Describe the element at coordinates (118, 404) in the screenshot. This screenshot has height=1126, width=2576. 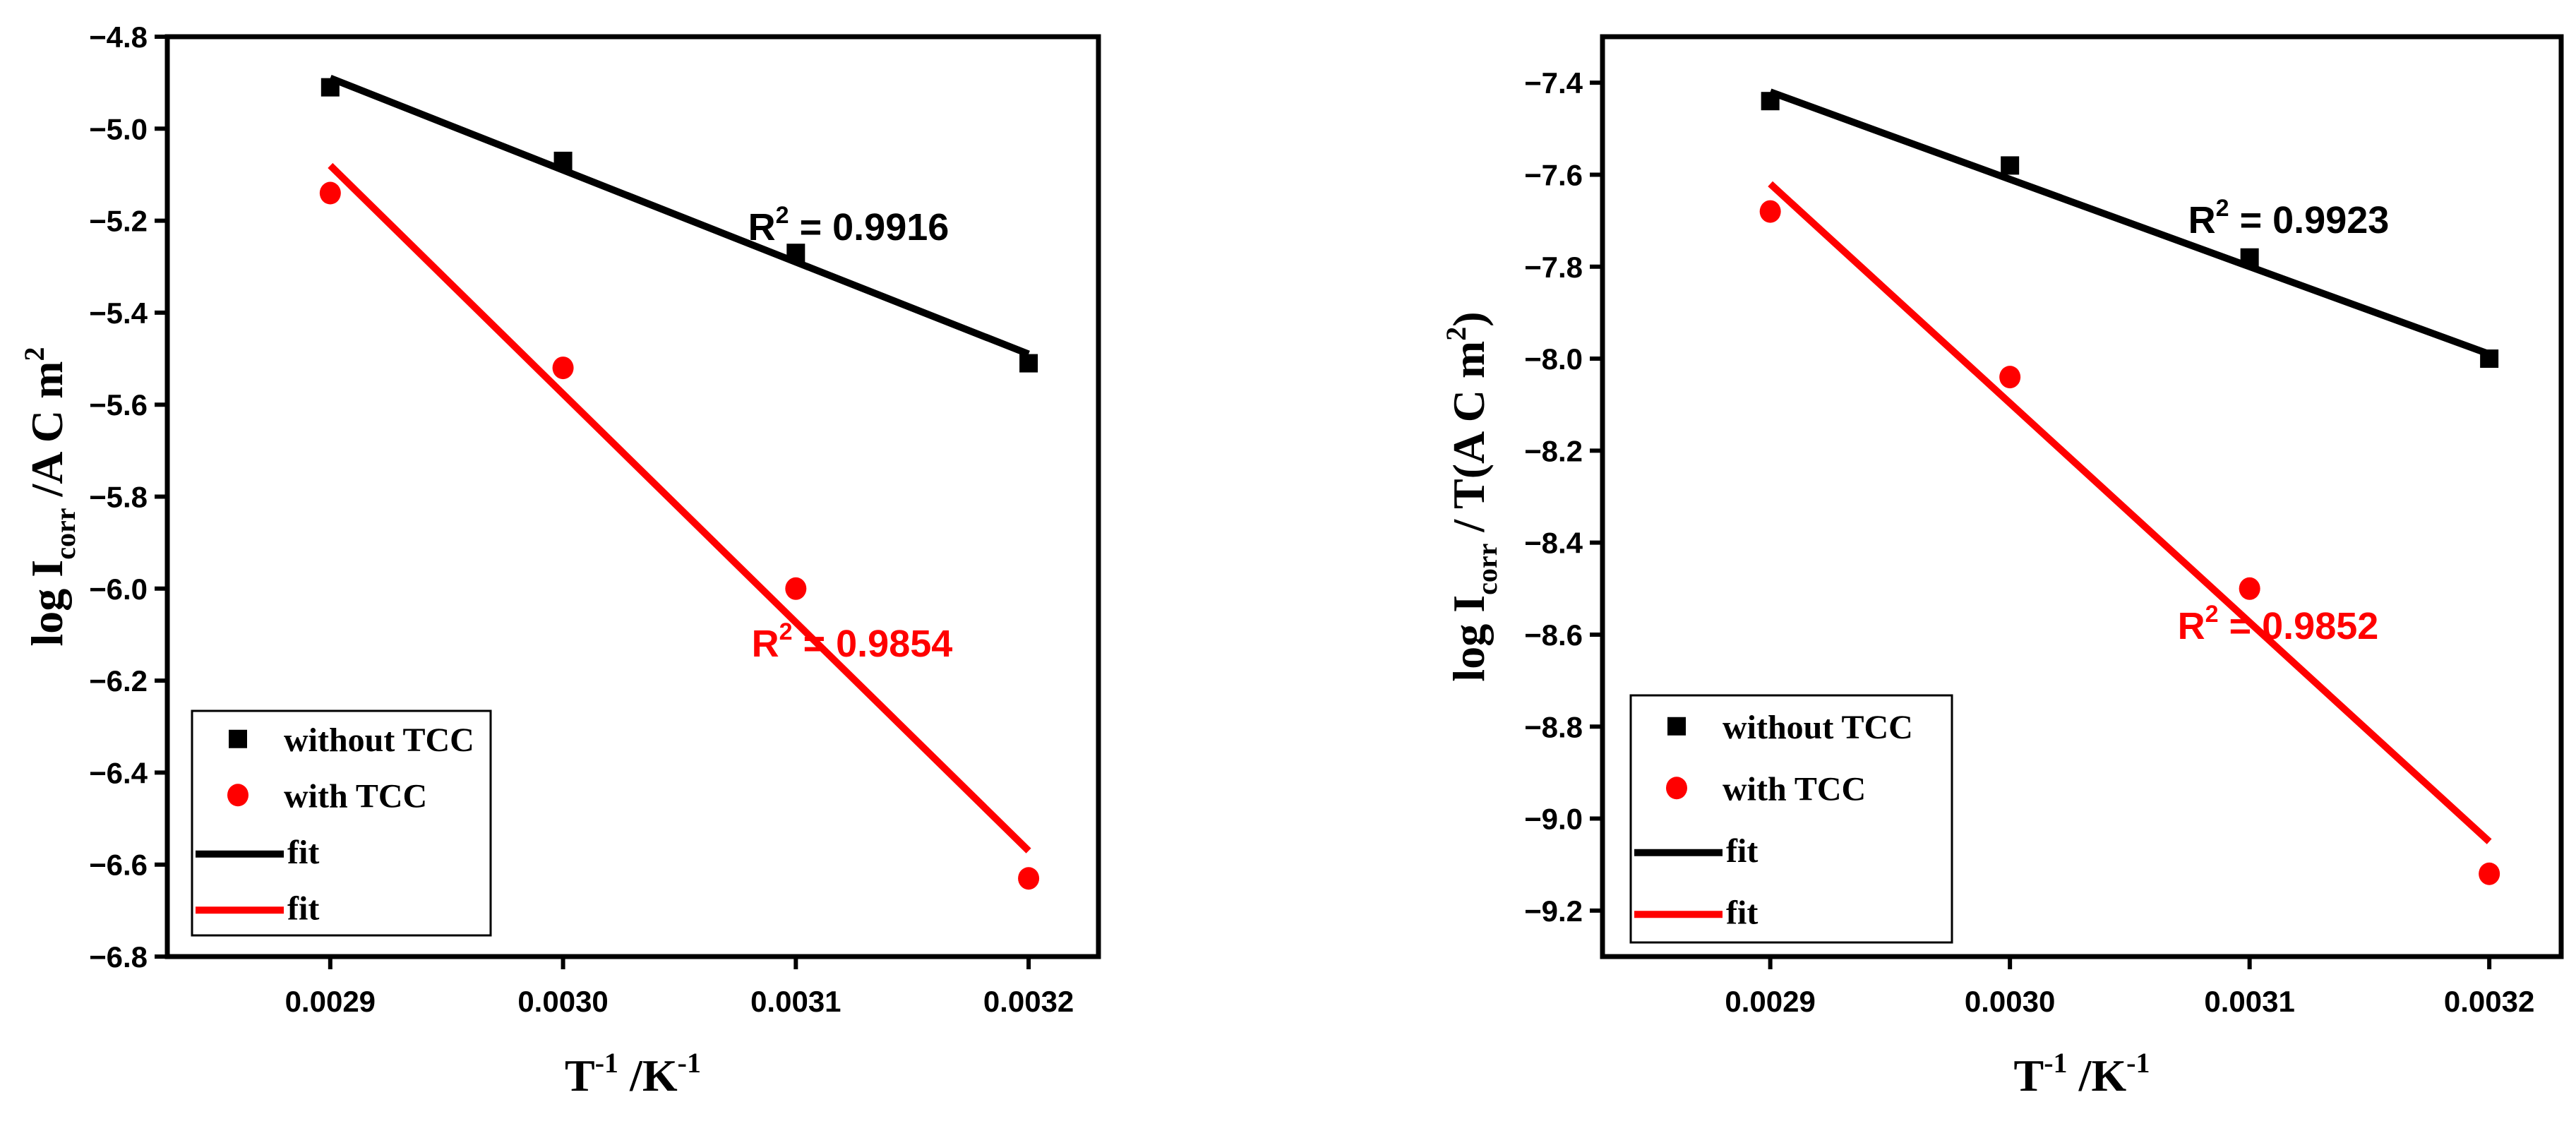
I see `y-tick-label: −5.6` at that location.